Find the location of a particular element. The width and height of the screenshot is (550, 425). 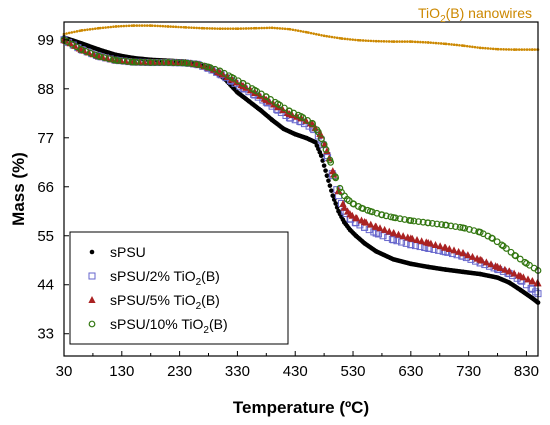

y-tick-label: 99 is located at coordinates (45, 40).